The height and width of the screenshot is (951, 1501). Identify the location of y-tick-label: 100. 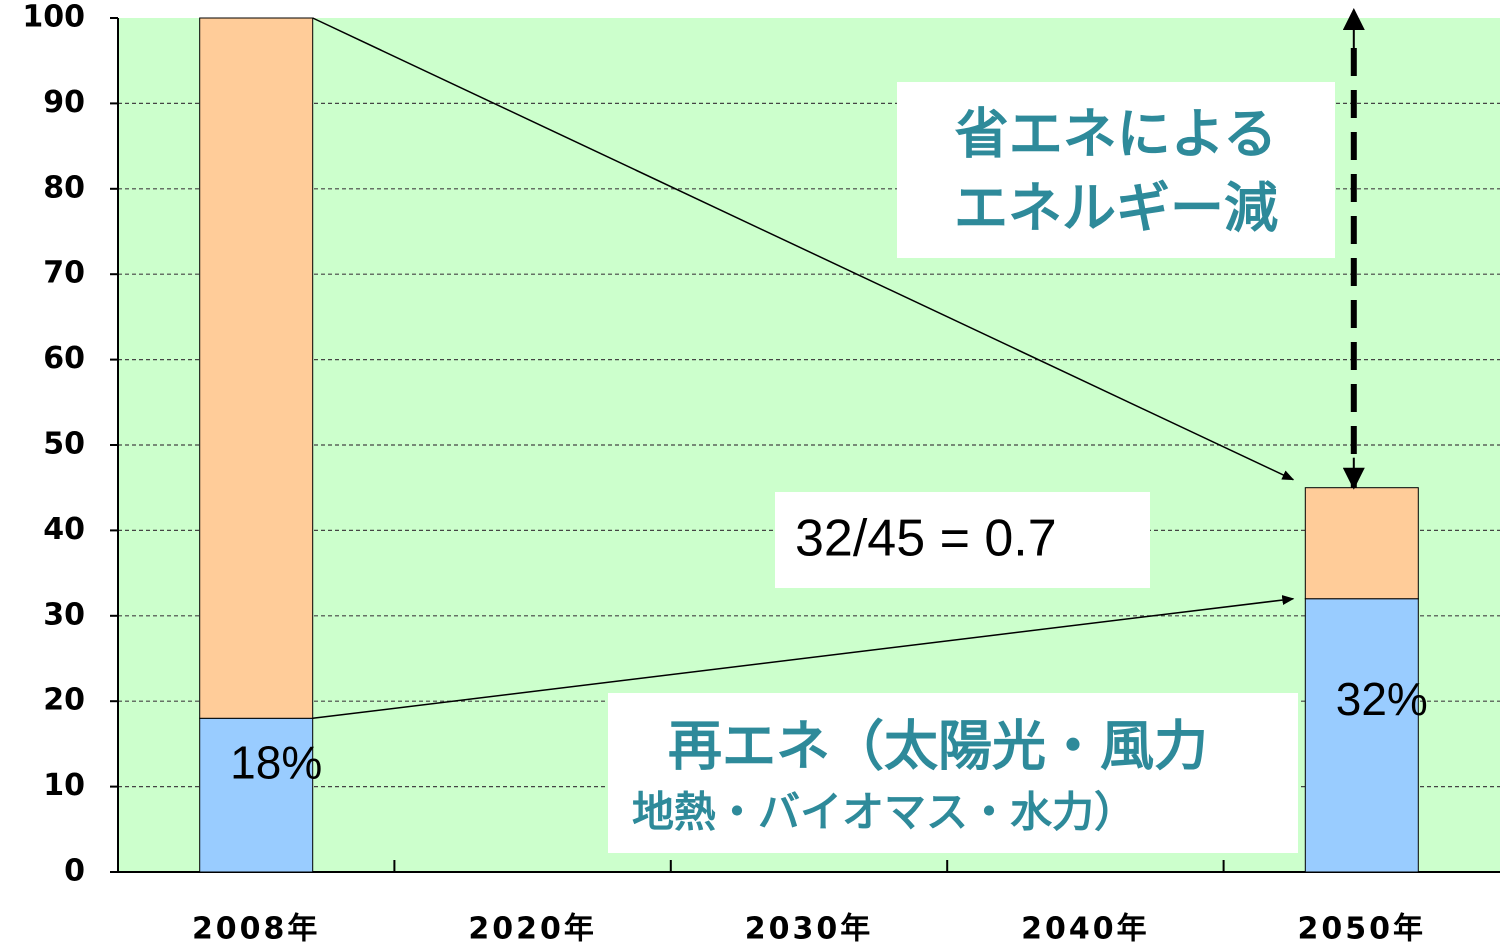
(53, 17).